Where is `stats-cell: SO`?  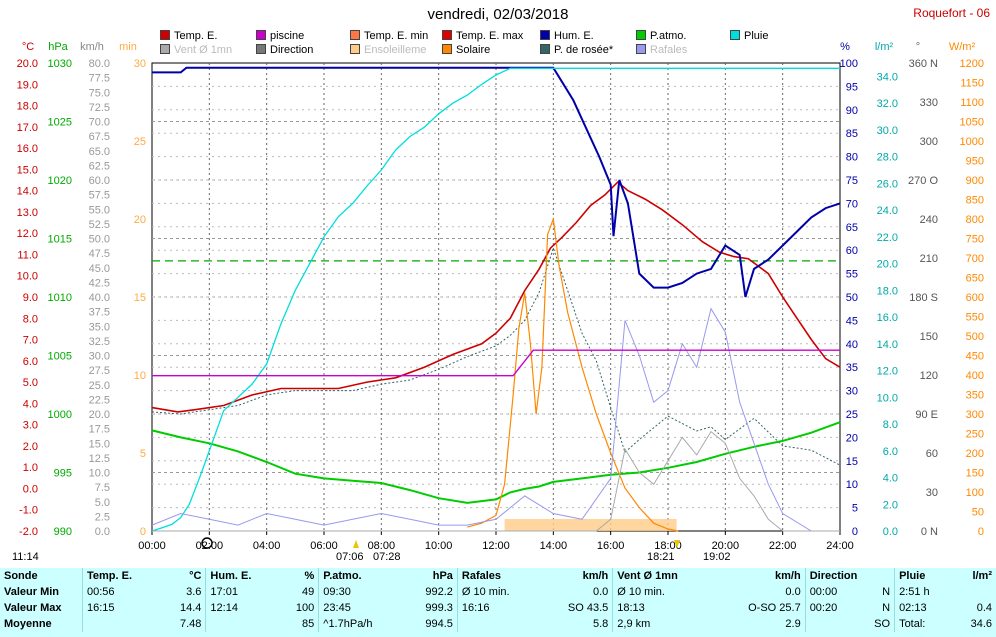 stats-cell: SO is located at coordinates (882, 624).